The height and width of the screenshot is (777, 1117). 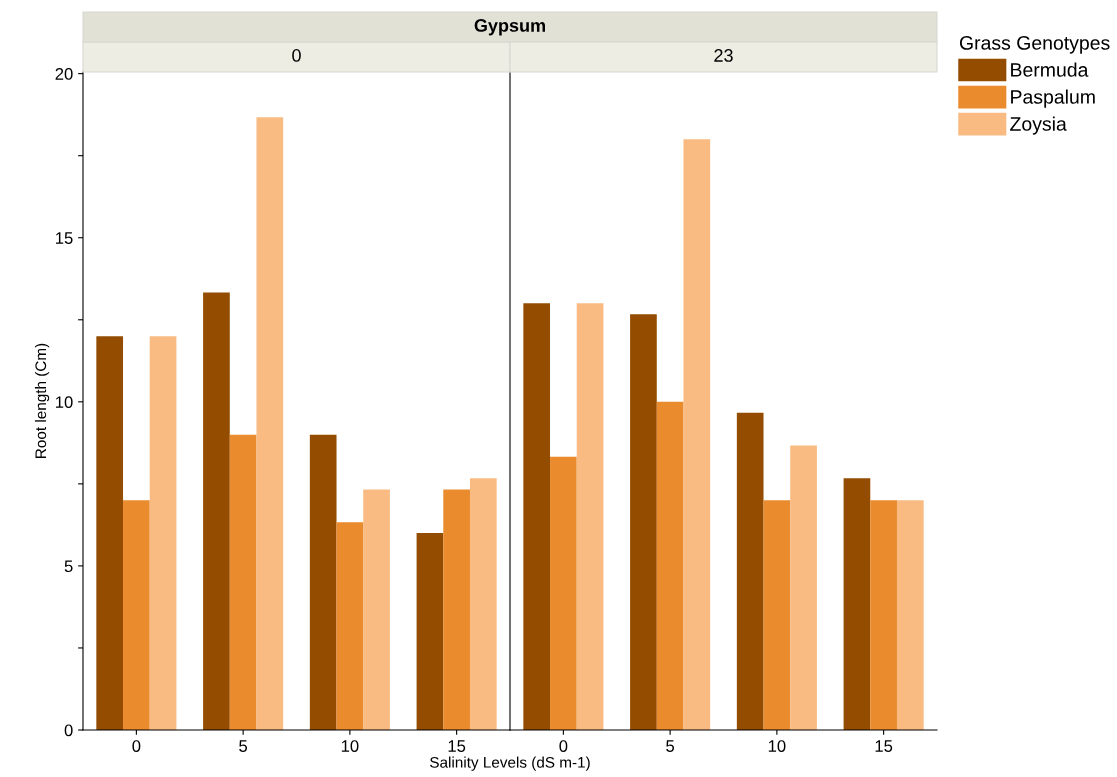 I want to click on y-tick-label: 5, so click(x=68, y=566).